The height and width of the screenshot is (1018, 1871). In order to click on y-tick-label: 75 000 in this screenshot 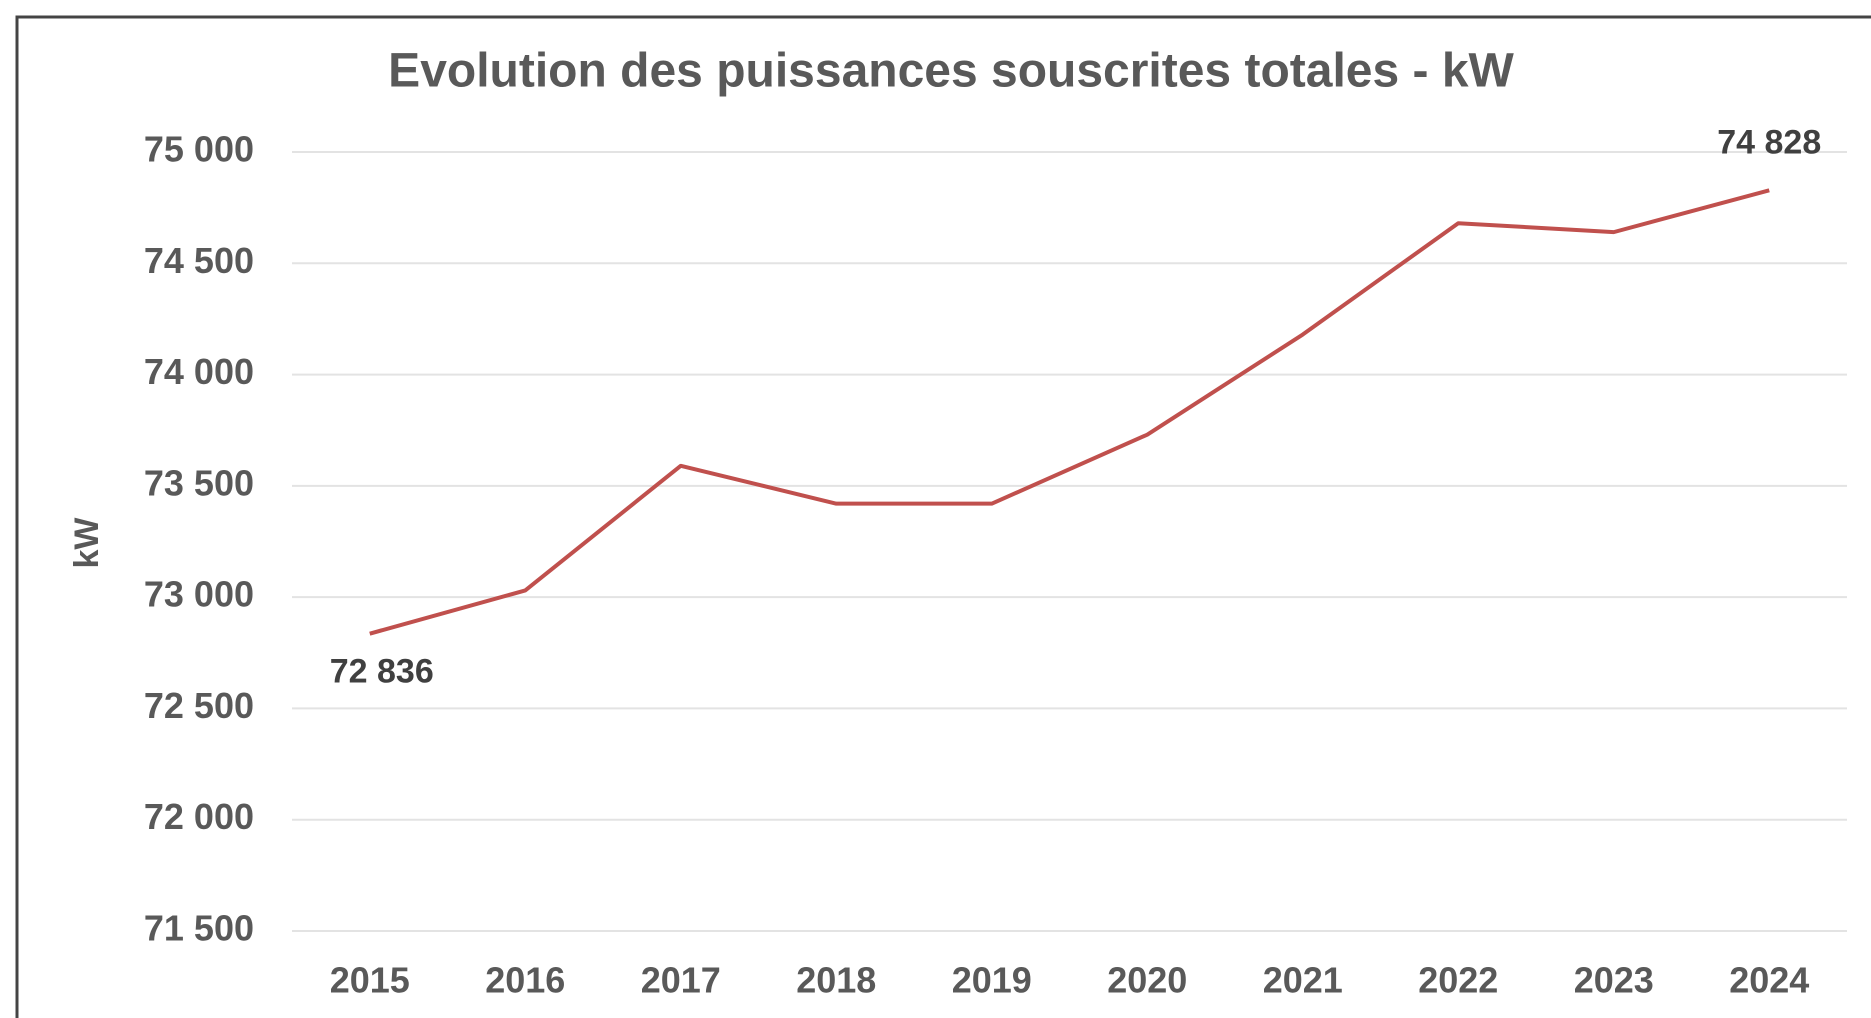, I will do `click(199, 149)`.